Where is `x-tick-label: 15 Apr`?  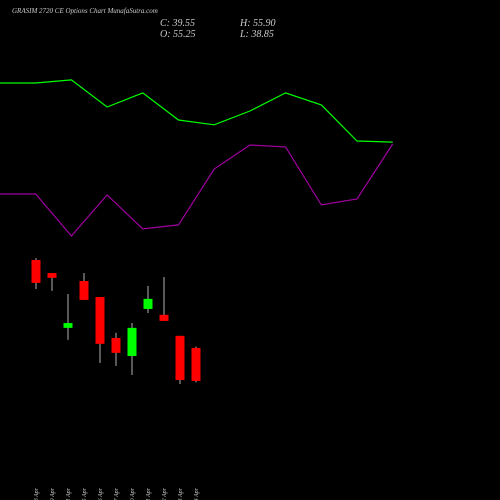 x-tick-label: 15 Apr is located at coordinates (85, 493).